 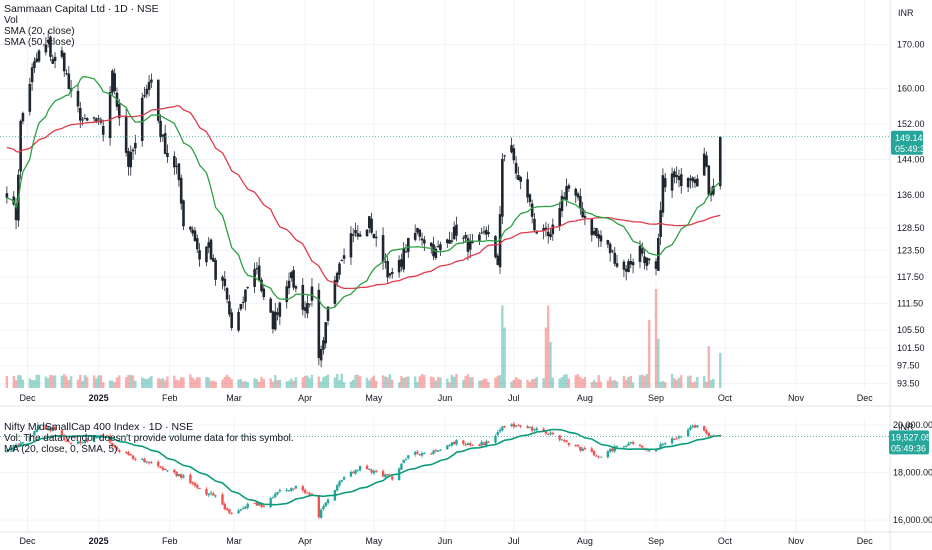 What do you see at coordinates (911, 89) in the screenshot?
I see `price-tick-label: 160.00` at bounding box center [911, 89].